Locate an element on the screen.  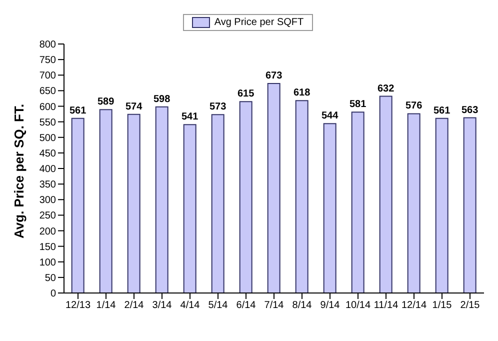
y-tick-label: 300 is located at coordinates (47, 200).